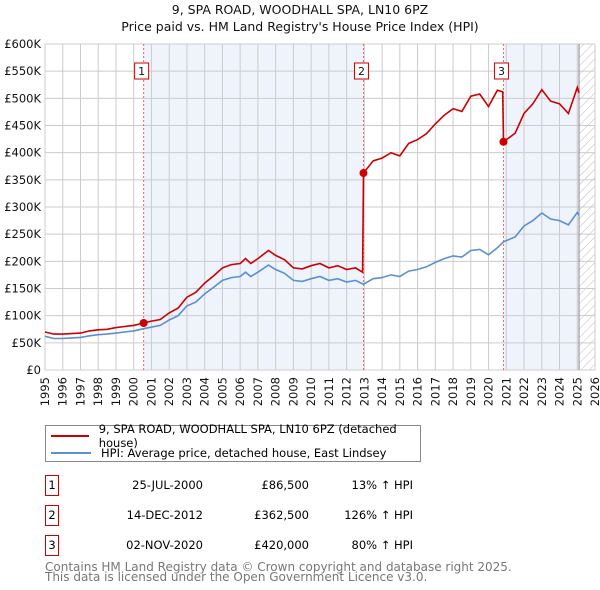 This screenshot has height=590, width=600. What do you see at coordinates (245, 546) in the screenshot?
I see `transaction-row: 3 02-NOV-2020 £420,000 80% ↑ HPI` at bounding box center [245, 546].